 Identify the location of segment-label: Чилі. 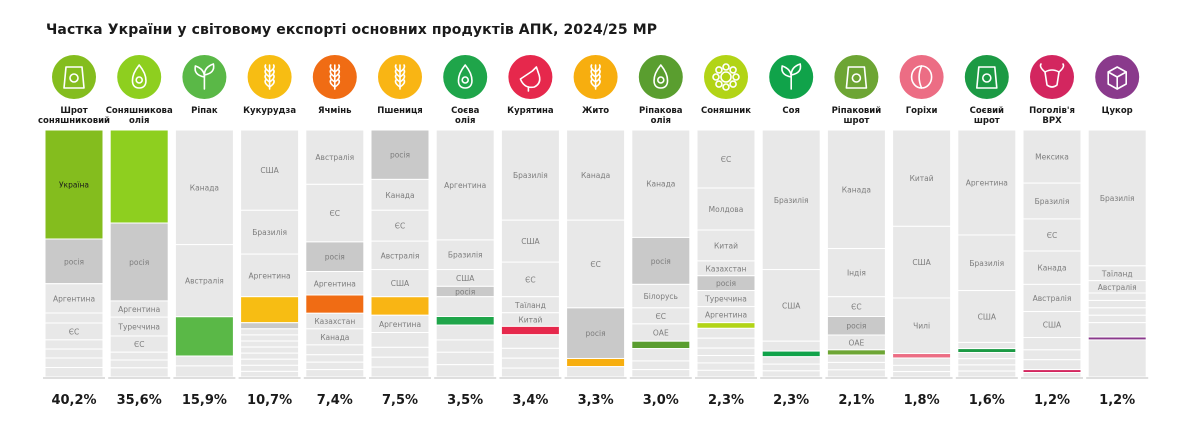
(921, 326).